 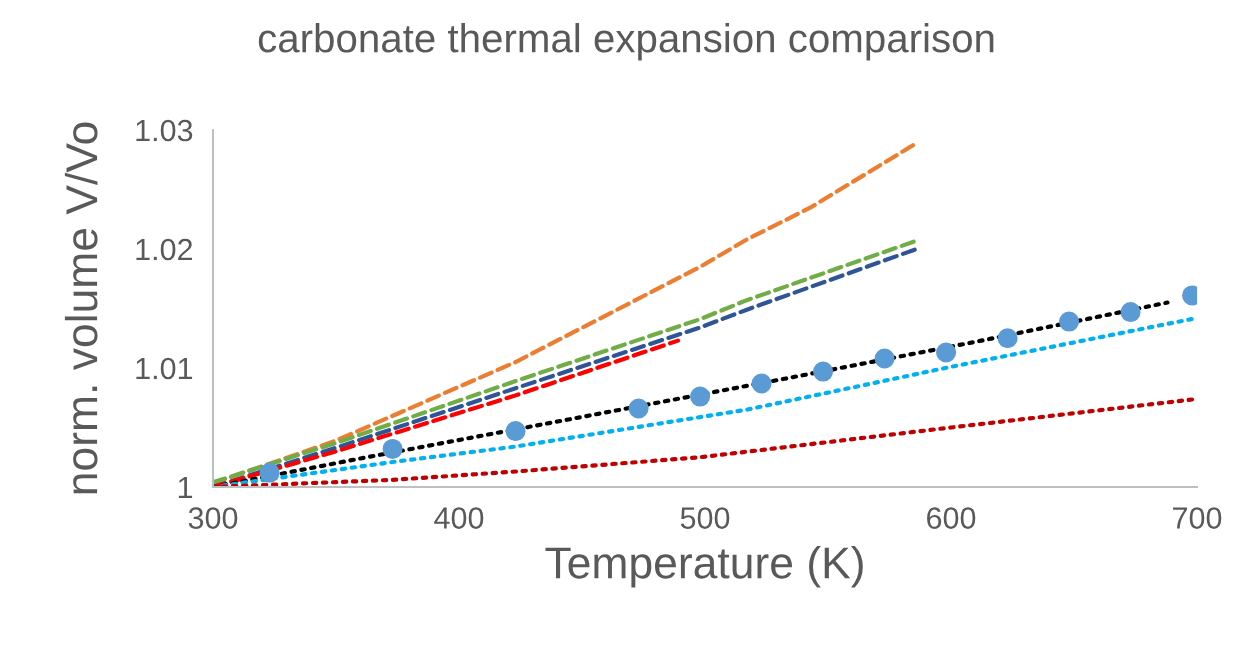 I want to click on x-tick-label: 600, so click(x=951, y=518).